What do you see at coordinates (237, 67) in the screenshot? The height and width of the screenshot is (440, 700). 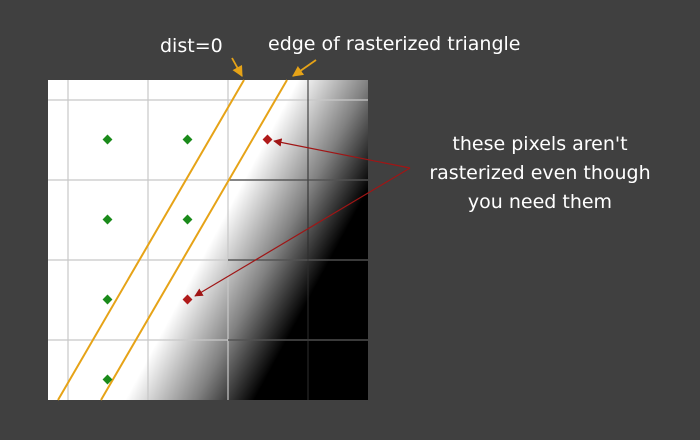 I see `dist-label-pointer` at bounding box center [237, 67].